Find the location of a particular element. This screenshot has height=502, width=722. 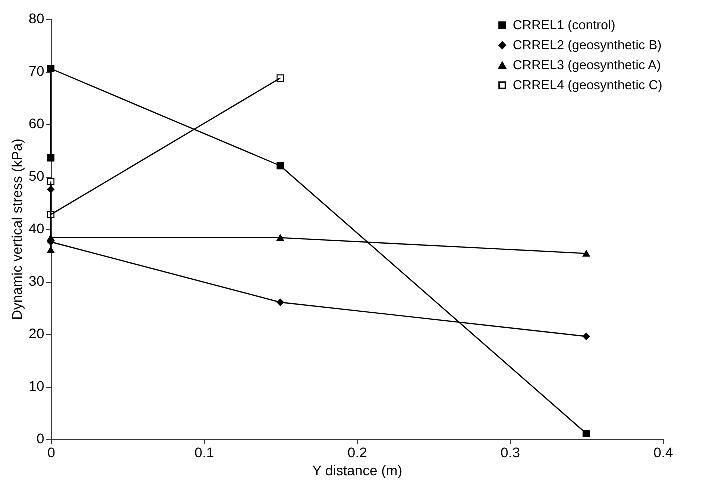

legend-label: CRREL2 (geosynthetic B) is located at coordinates (587, 45).